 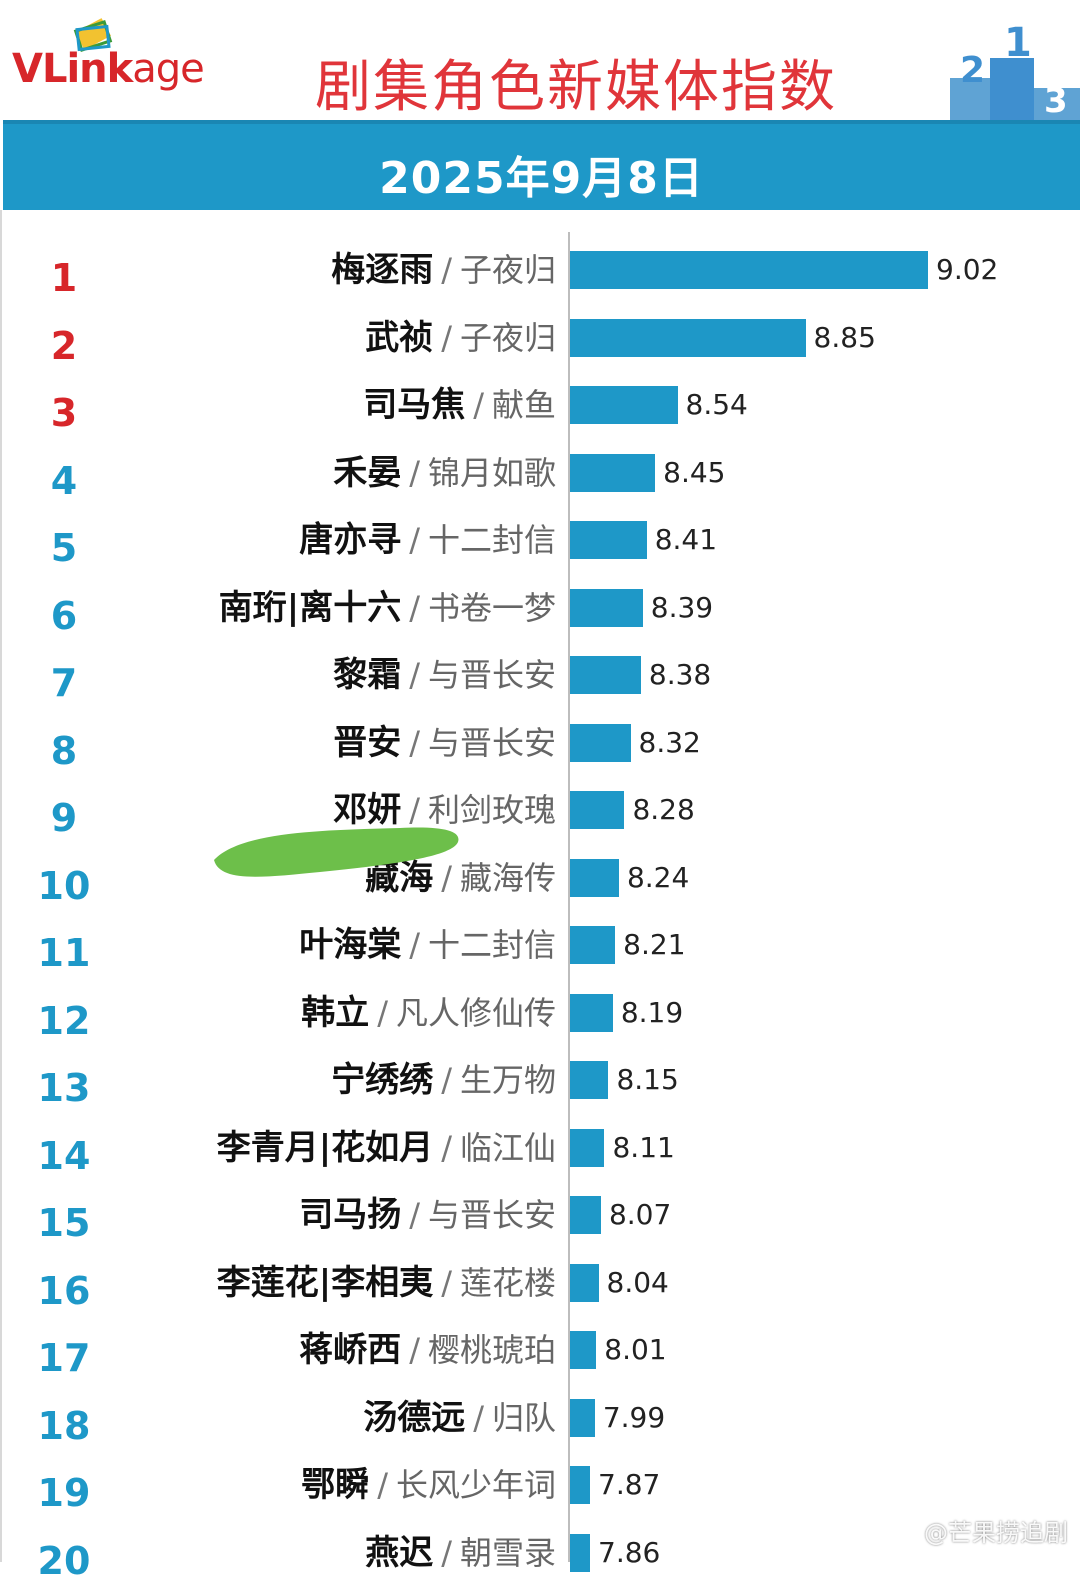 What do you see at coordinates (640, 1214) in the screenshot?
I see `value-label: 8.07` at bounding box center [640, 1214].